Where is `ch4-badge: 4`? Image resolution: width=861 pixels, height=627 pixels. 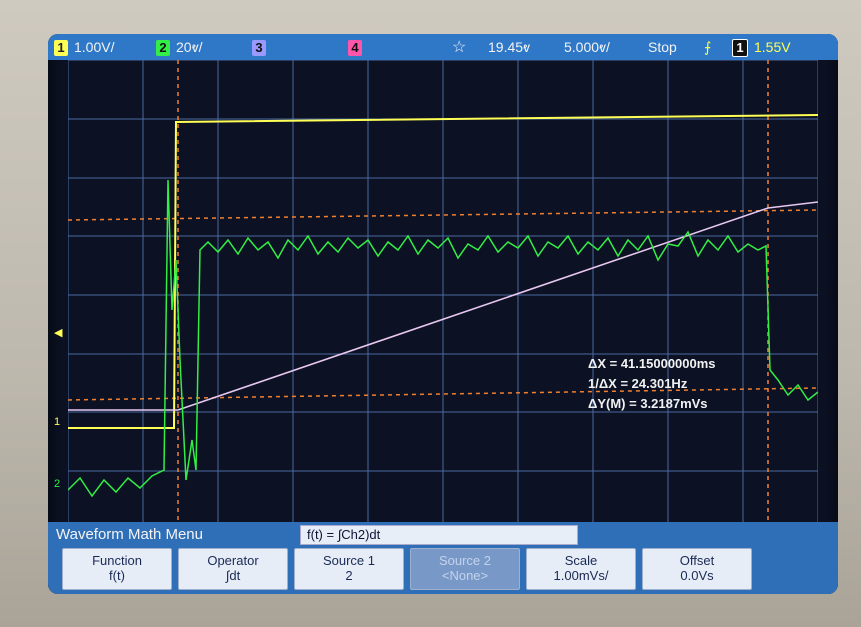
ch4-badge: 4 is located at coordinates (355, 48).